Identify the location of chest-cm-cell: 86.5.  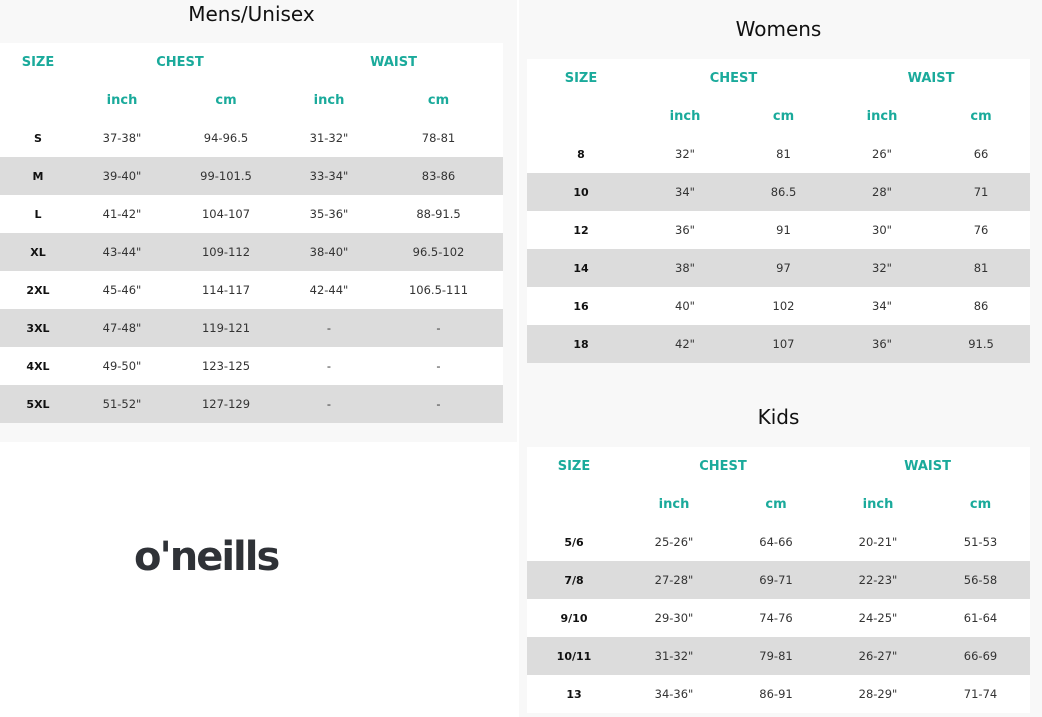
(783, 192).